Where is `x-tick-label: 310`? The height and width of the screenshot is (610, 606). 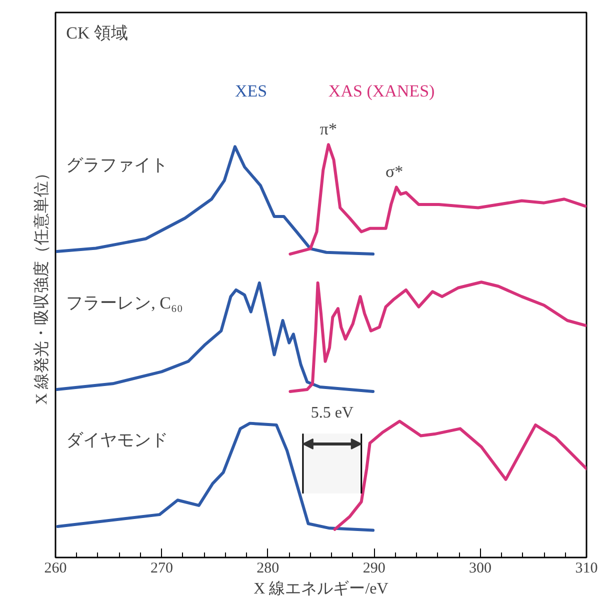
x-tick-label: 310 is located at coordinates (586, 568).